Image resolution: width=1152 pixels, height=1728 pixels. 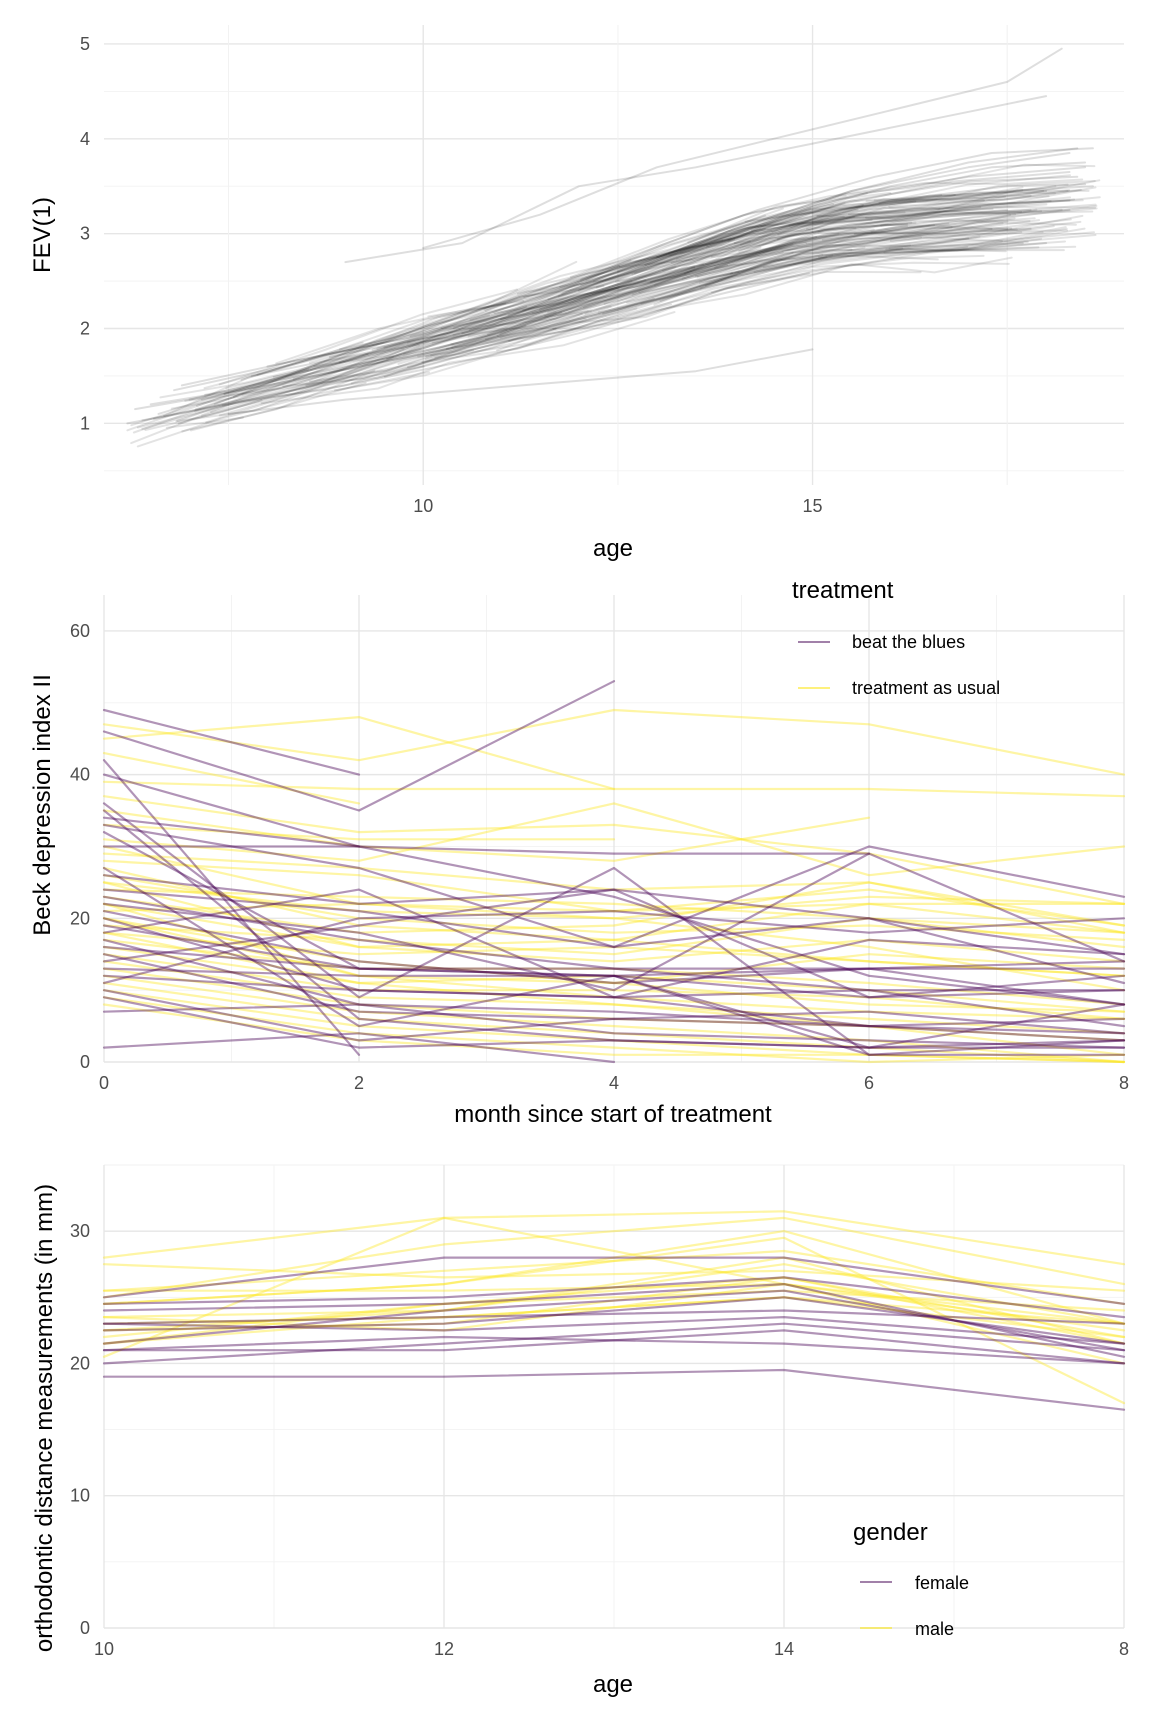 I want to click on beck-y-tick-label: 60, so click(x=80, y=631).